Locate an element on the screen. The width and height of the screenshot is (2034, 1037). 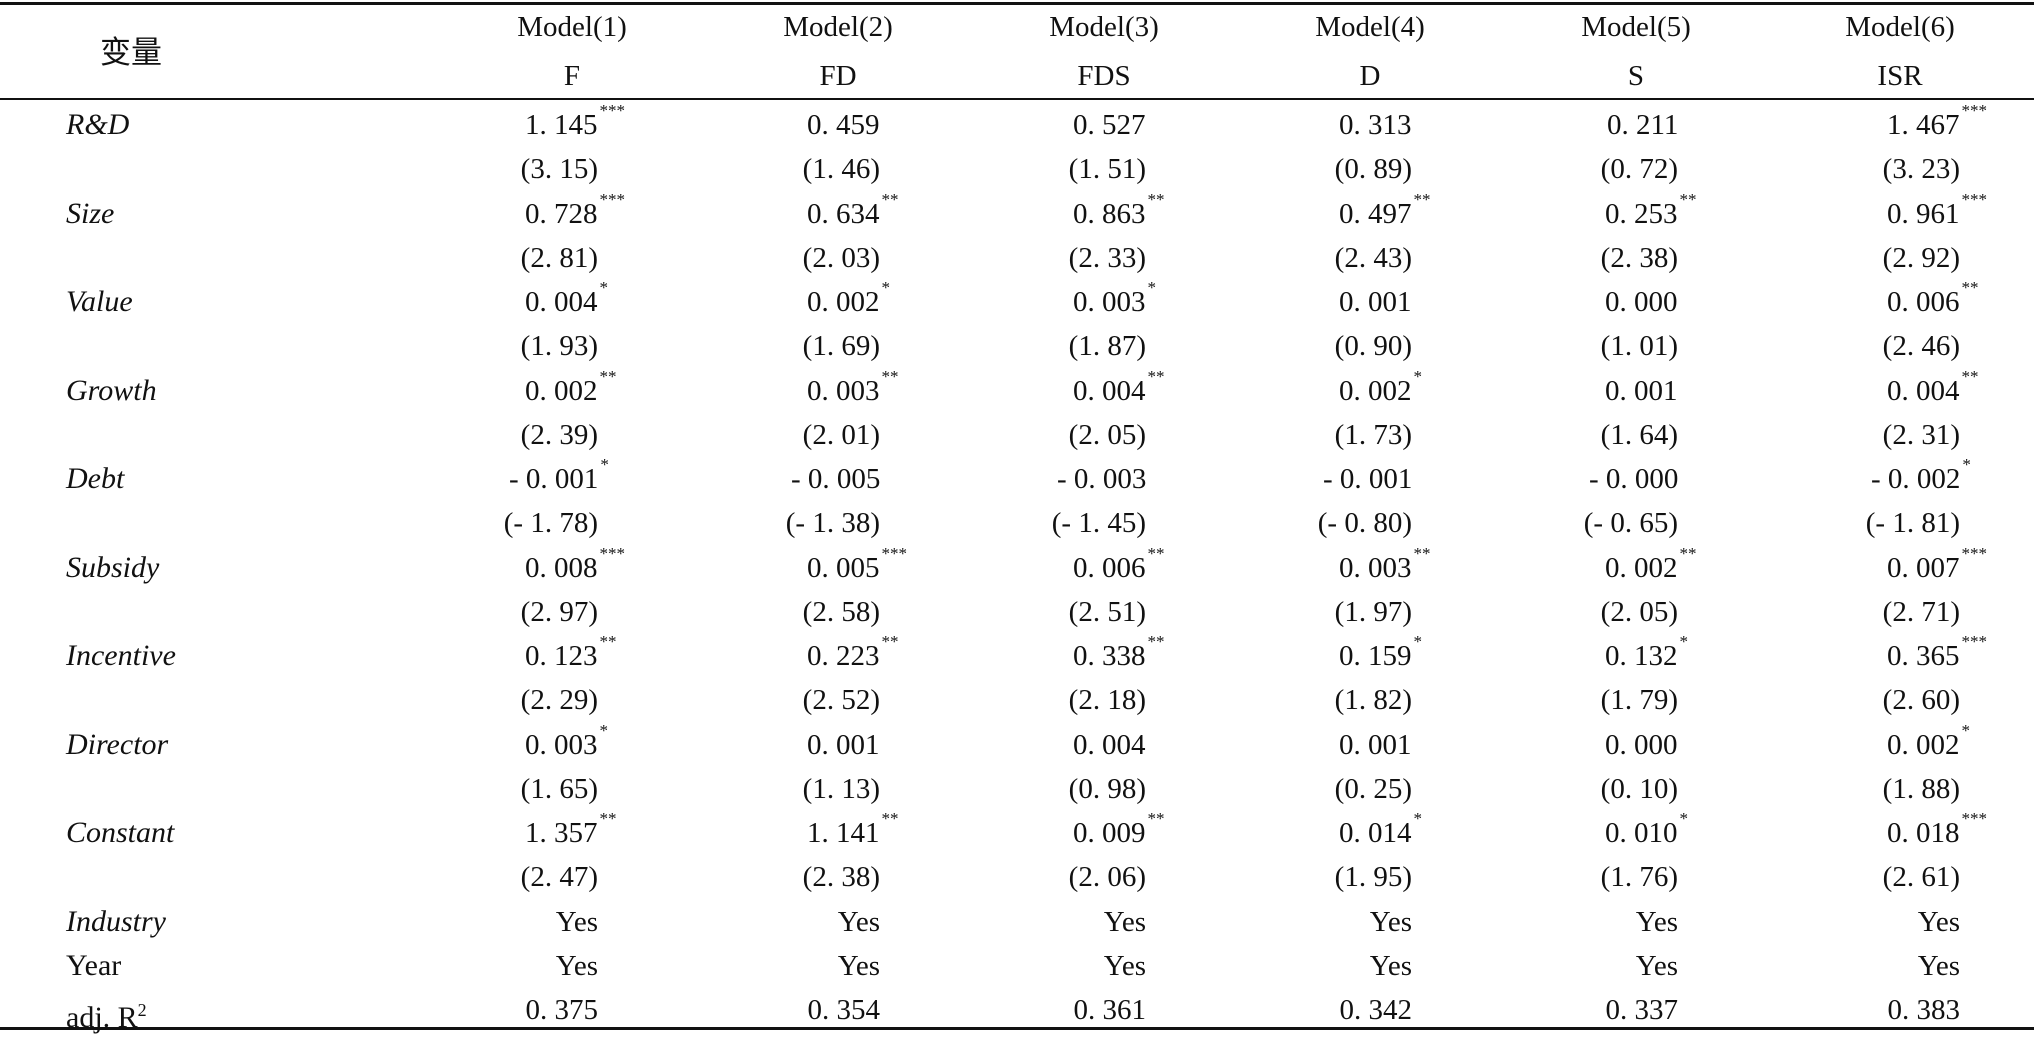
coefficient-cell: 0. 006 ** is located at coordinates (1119, 566).